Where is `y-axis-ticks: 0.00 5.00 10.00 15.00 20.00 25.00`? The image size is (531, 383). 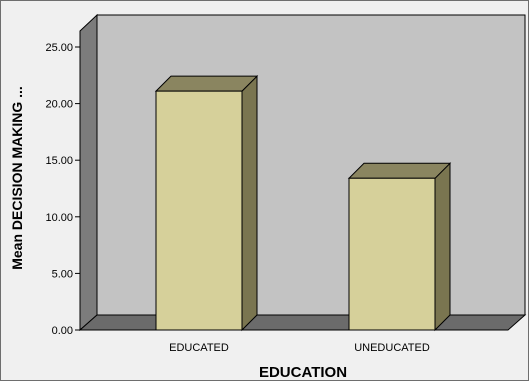 y-axis-ticks: 0.00 5.00 10.00 15.00 20.00 25.00 is located at coordinates (62, 189).